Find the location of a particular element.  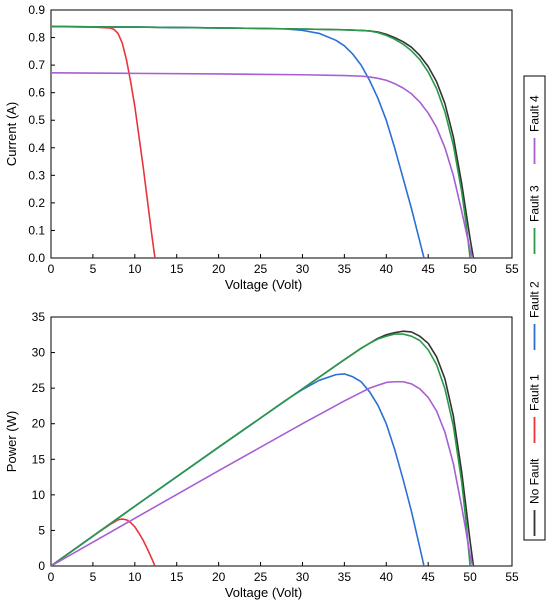

y-tick-label: 0.8 is located at coordinates (36, 38).